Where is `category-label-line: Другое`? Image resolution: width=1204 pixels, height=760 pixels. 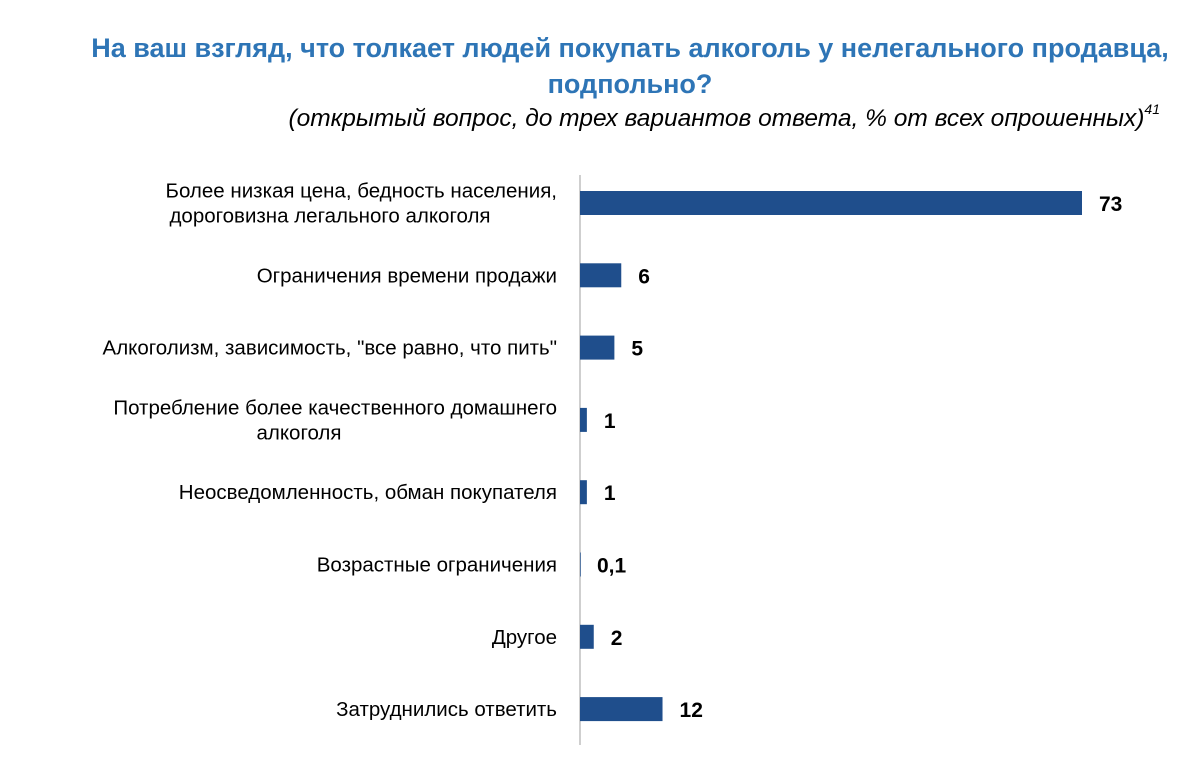 category-label-line: Другое is located at coordinates (524, 637).